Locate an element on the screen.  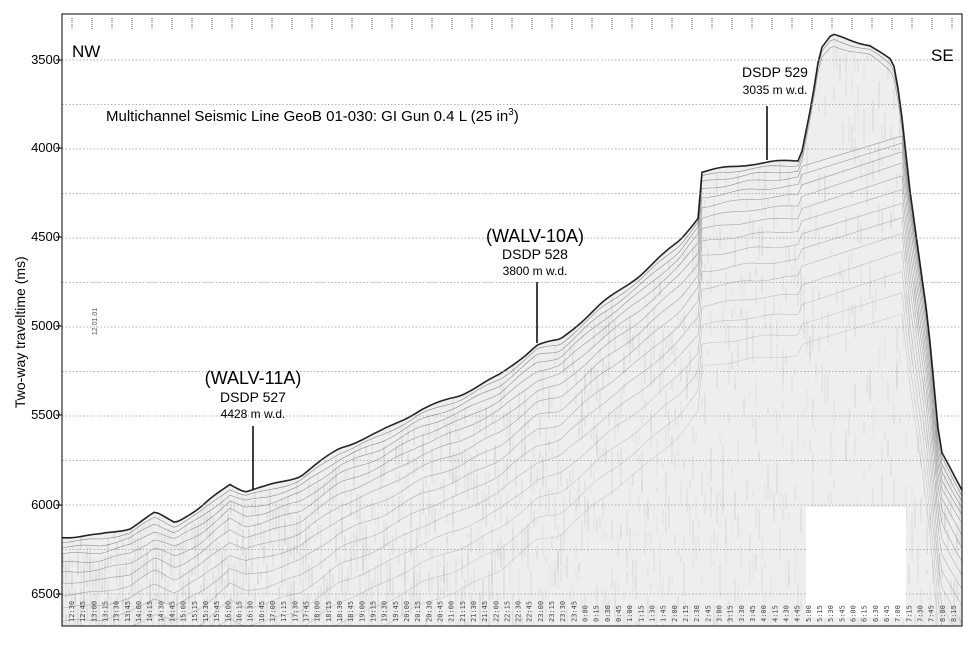
time-label: 8:00 is located at coordinates (943, 613).